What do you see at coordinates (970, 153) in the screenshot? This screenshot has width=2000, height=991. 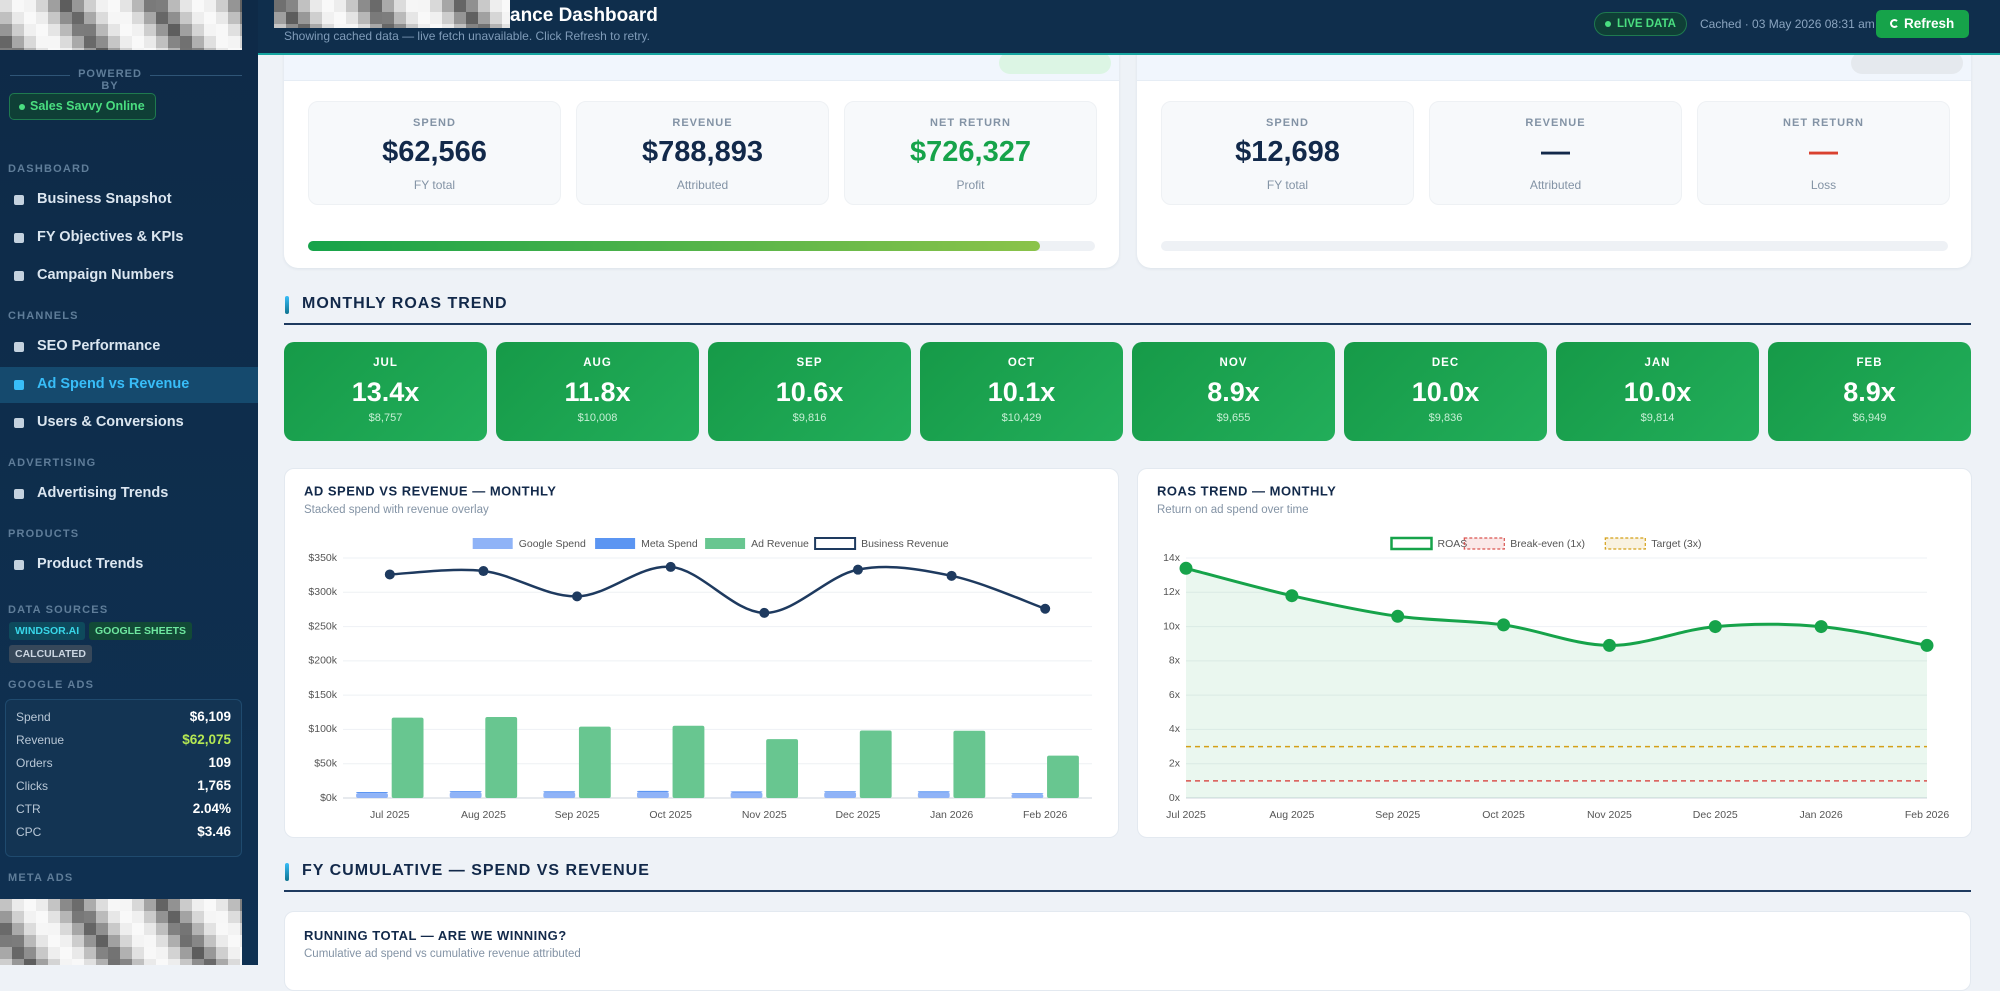 I see `stat-box: NET RETURN $726,327 Profit` at bounding box center [970, 153].